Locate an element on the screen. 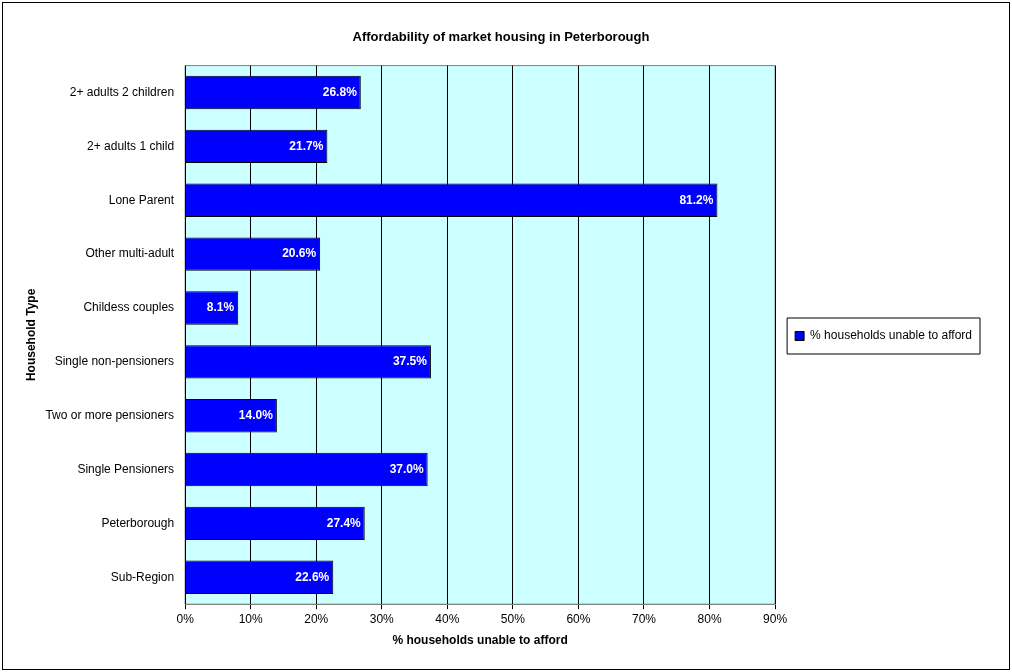 This screenshot has height=672, width=1012. y-tick-label: 2+ adults 1 child is located at coordinates (131, 145).